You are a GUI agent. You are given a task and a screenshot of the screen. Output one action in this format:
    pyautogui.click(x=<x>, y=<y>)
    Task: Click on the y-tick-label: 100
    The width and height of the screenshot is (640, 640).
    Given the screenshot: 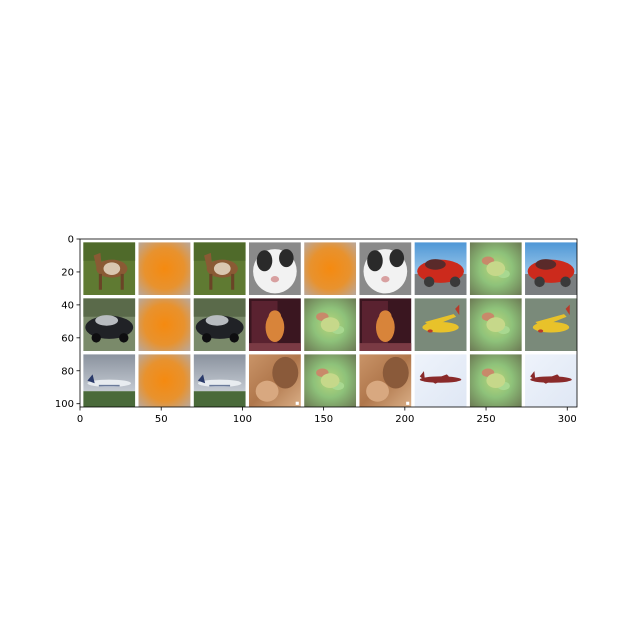 What is the action you would take?
    pyautogui.click(x=64, y=404)
    